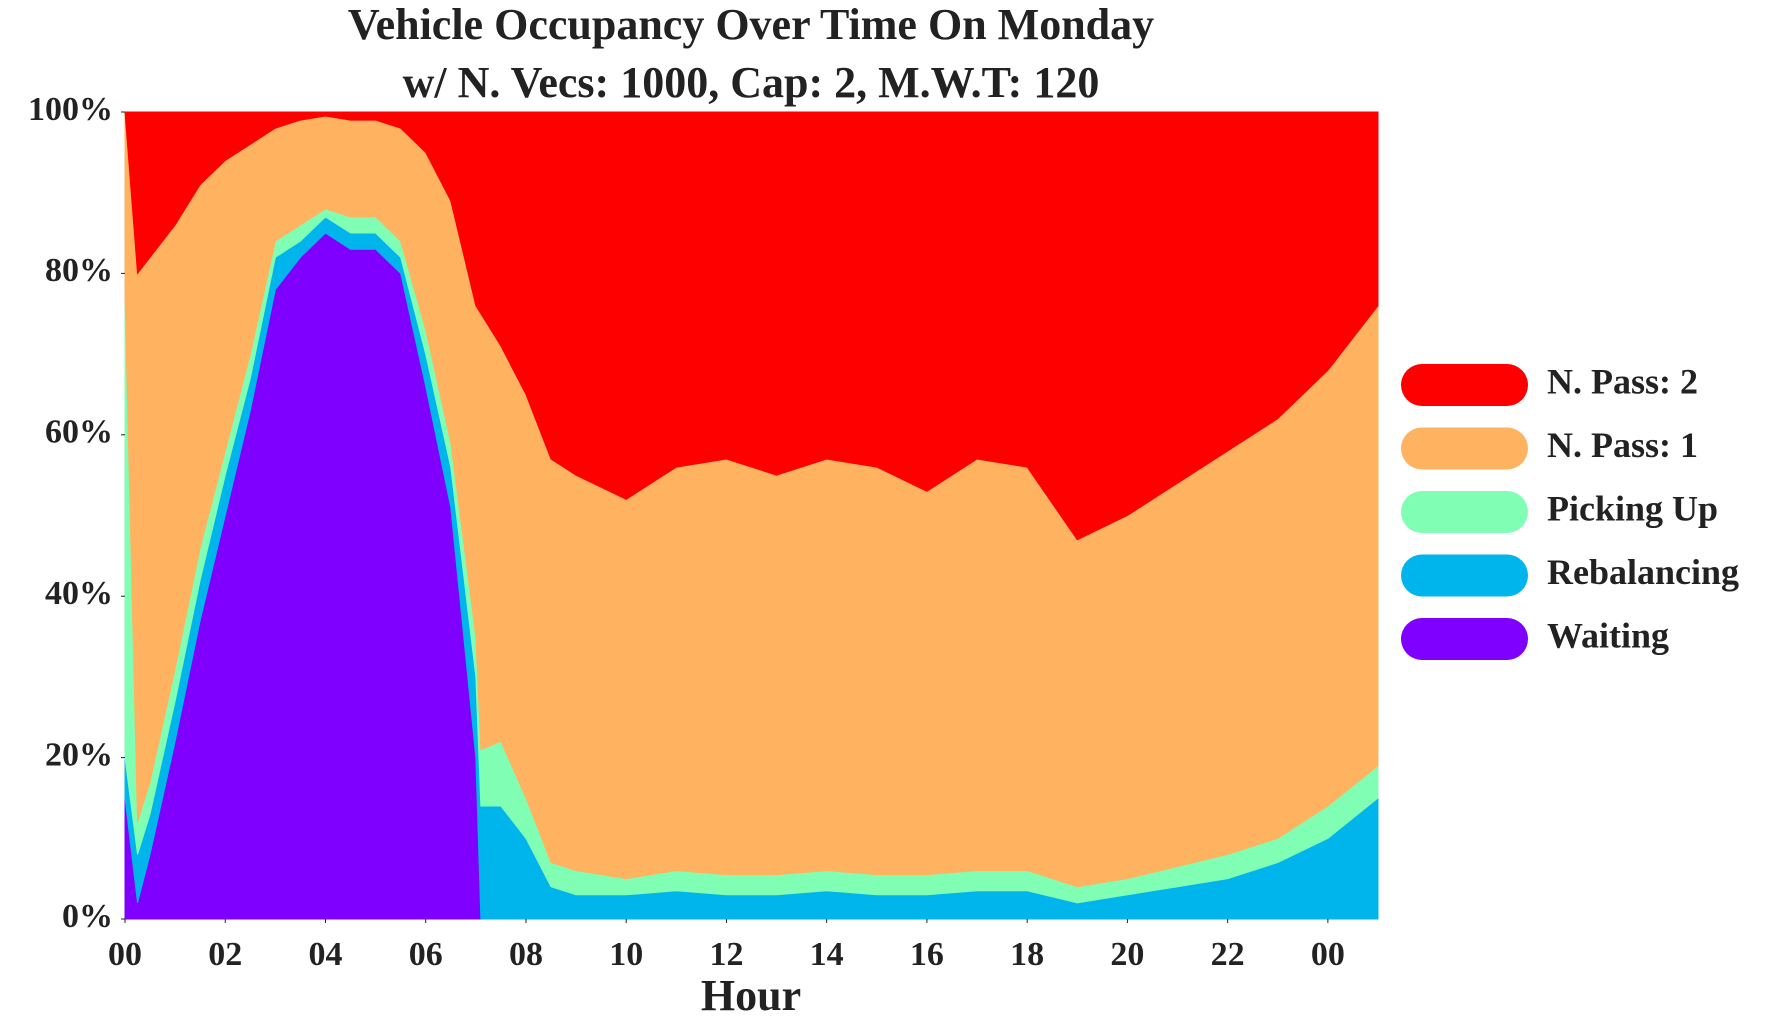 This screenshot has height=1024, width=1792. Describe the element at coordinates (79, 754) in the screenshot. I see `y-tick-label: 20%` at that location.